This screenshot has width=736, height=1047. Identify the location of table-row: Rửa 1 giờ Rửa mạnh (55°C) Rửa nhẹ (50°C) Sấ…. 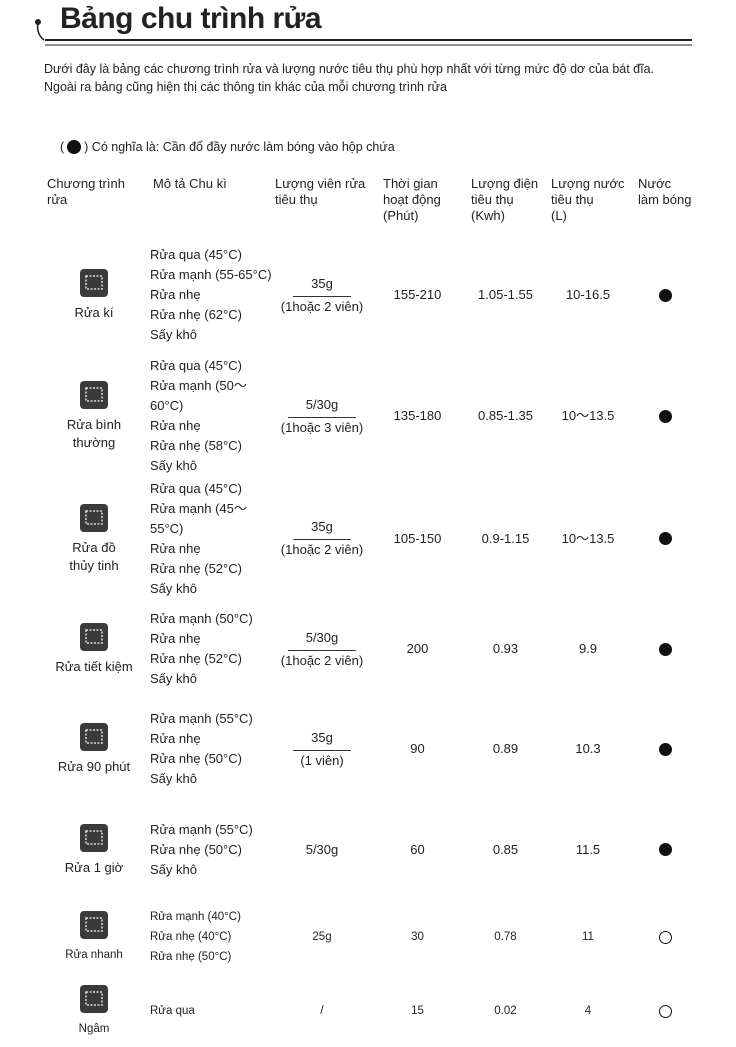
(368, 849).